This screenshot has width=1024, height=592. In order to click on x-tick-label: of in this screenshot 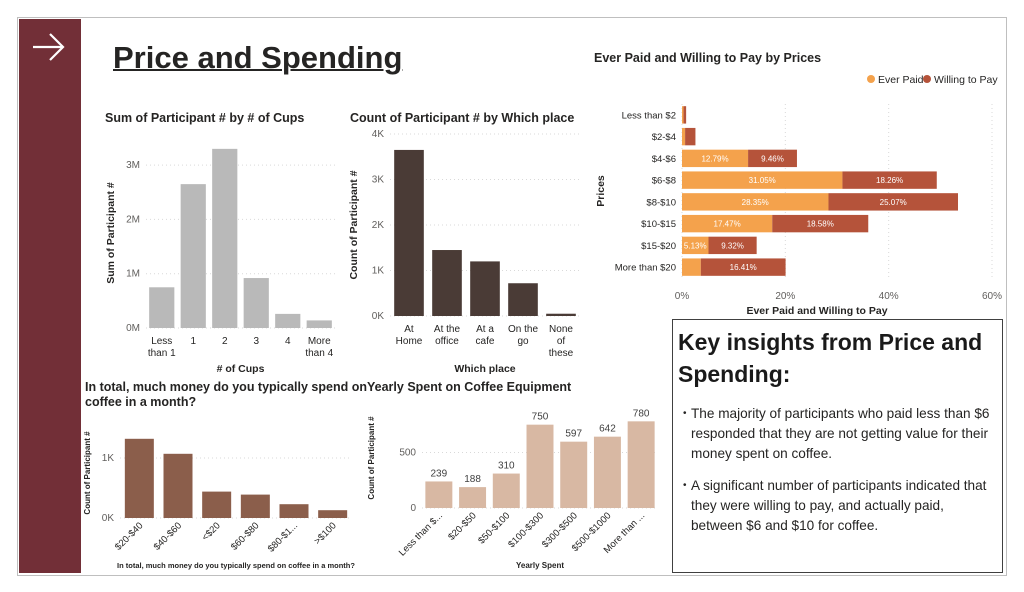, I will do `click(561, 341)`.